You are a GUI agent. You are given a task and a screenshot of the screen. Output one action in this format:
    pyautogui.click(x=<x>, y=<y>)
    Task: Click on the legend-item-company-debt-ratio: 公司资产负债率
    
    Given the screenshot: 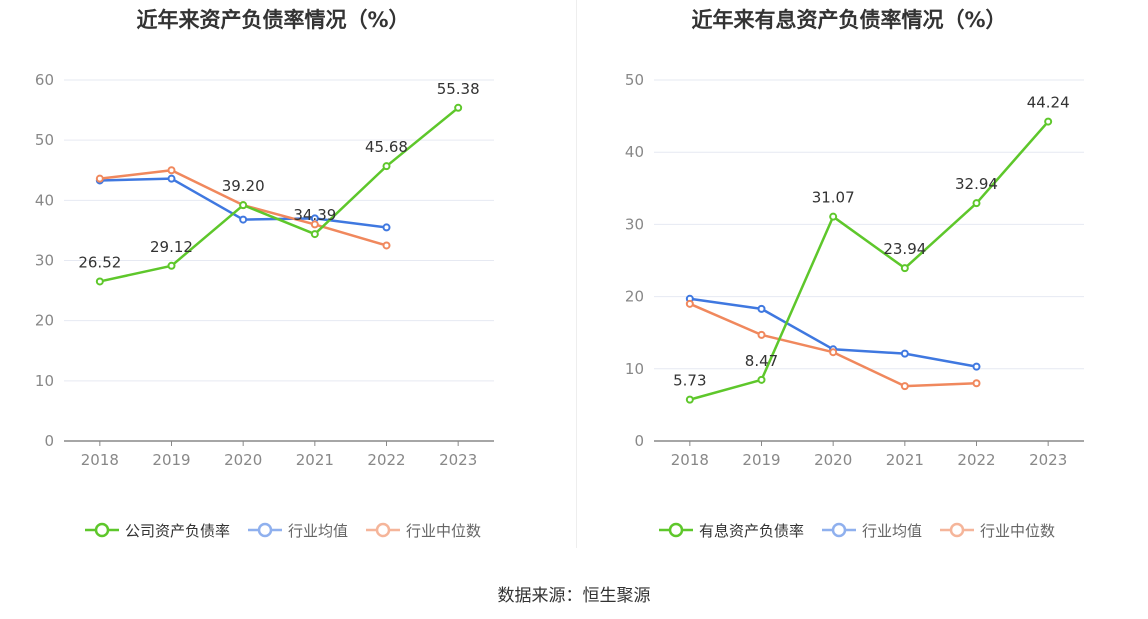 What is the action you would take?
    pyautogui.click(x=157, y=530)
    